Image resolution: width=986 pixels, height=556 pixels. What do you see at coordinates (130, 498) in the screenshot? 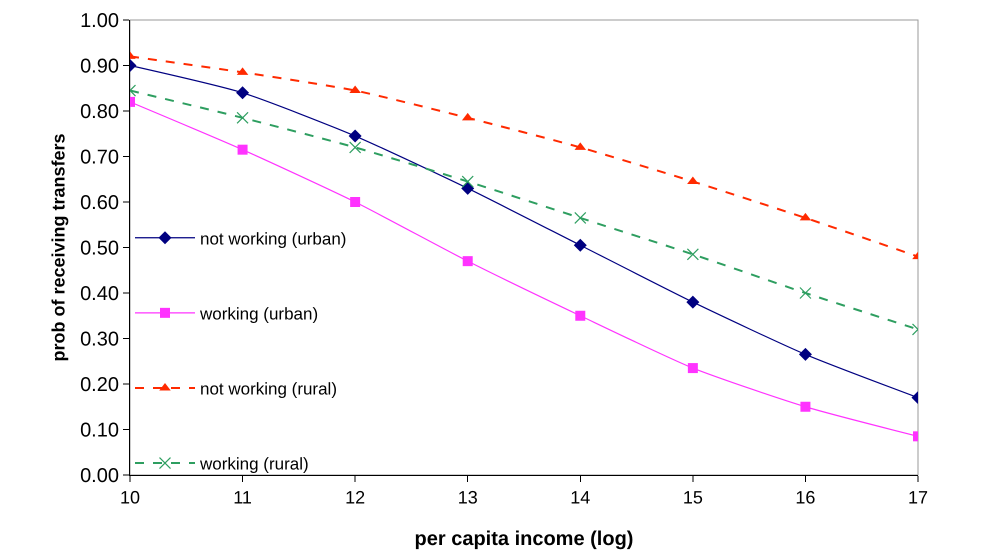
I see `x-tick-label: 10` at bounding box center [130, 498].